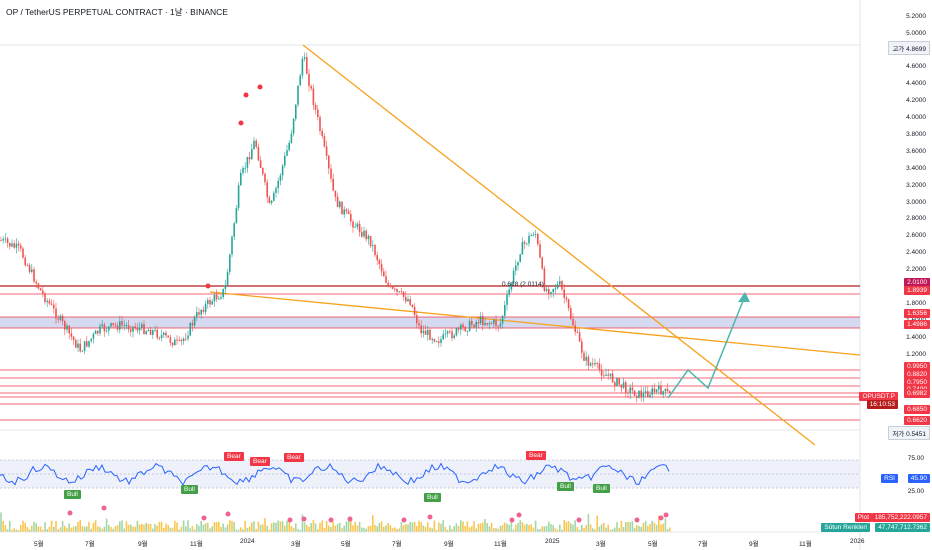  Describe the element at coordinates (916, 33) in the screenshot. I see `price-tick: 5.0000` at that location.